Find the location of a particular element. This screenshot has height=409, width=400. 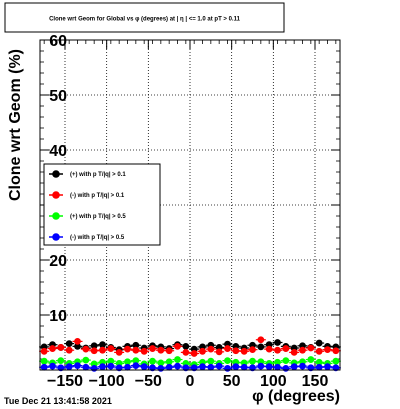

x-tick-label: −100 is located at coordinates (107, 381).